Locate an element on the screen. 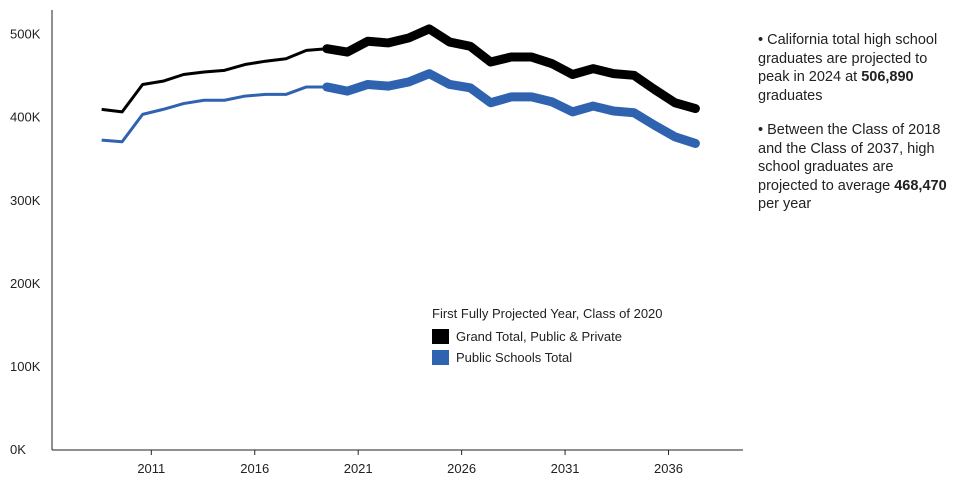 This screenshot has width=956, height=478. series-line-public-schools-historical is located at coordinates (214, 114).